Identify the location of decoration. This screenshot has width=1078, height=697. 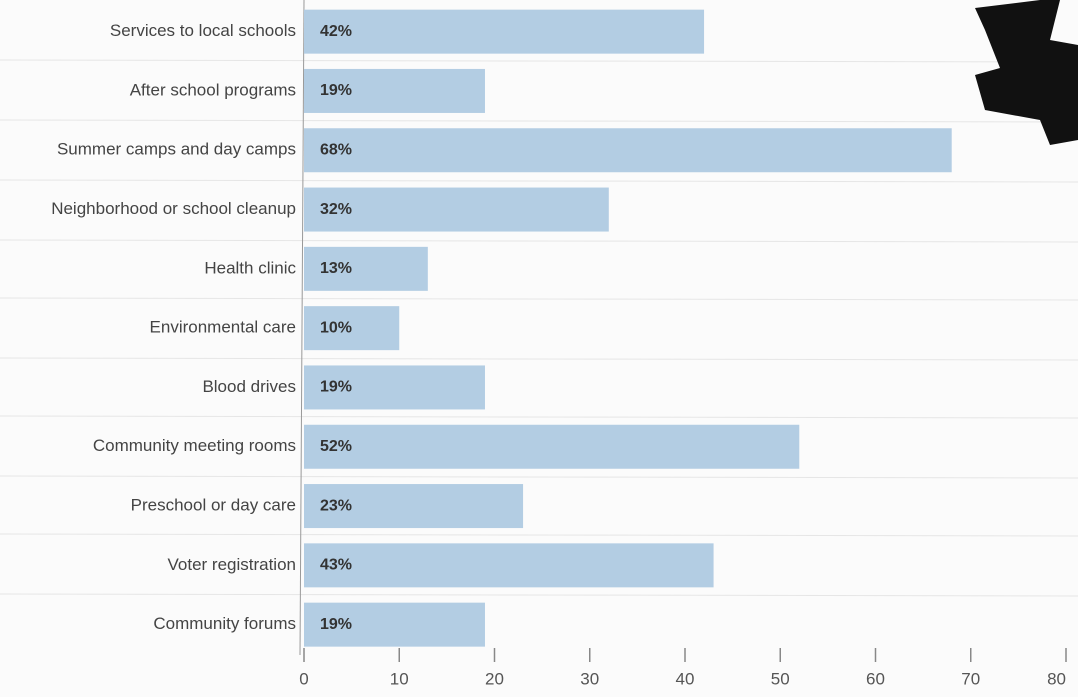
(1026, 72).